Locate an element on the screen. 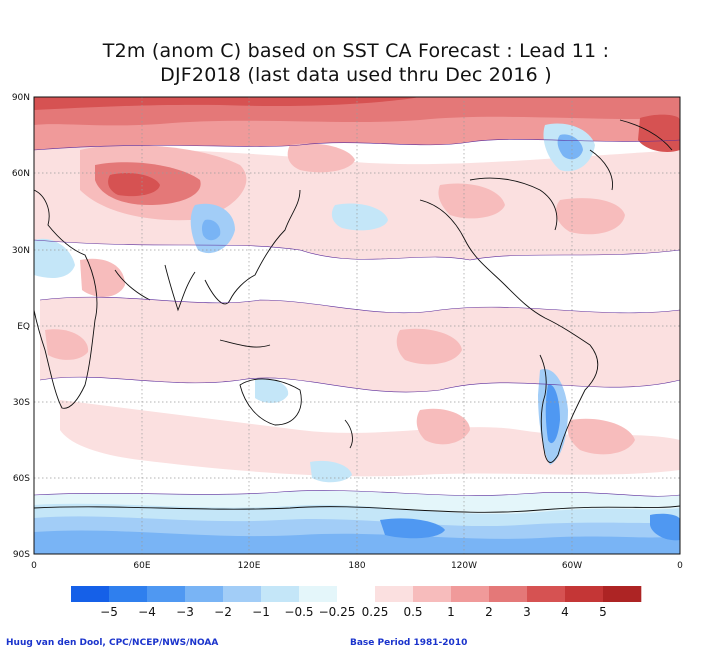 The image size is (712, 650). lat-label: 60N is located at coordinates (21, 174).